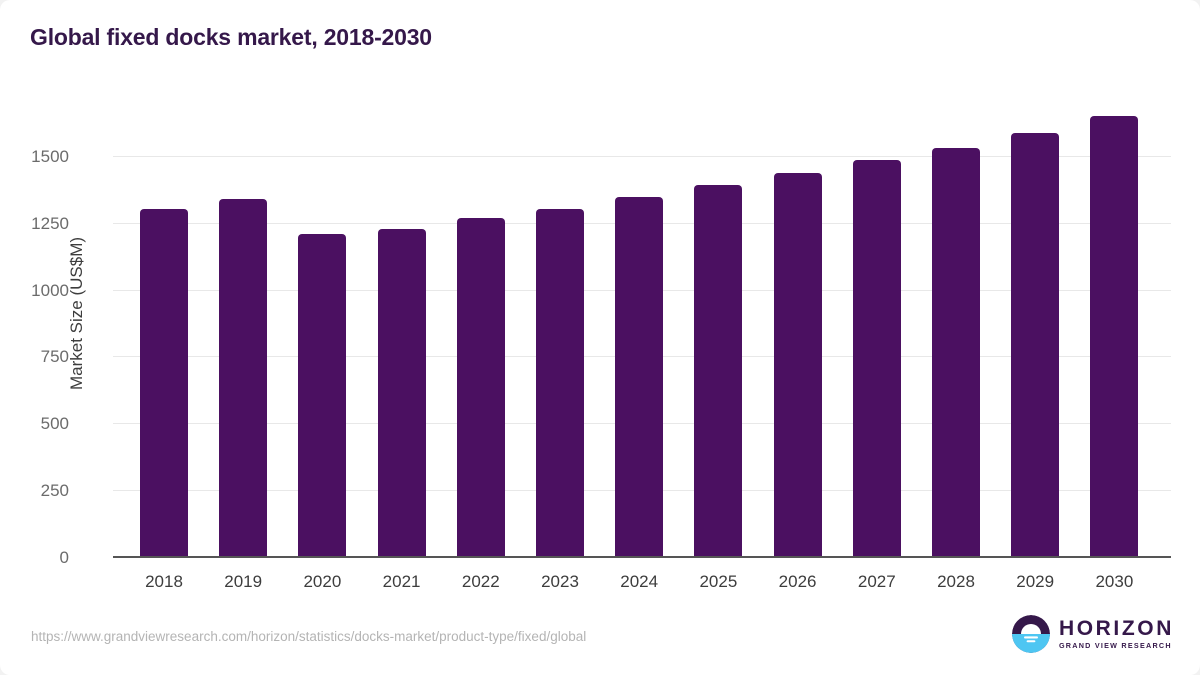 The width and height of the screenshot is (1200, 675). What do you see at coordinates (54, 424) in the screenshot?
I see `y-tick-label: 500` at bounding box center [54, 424].